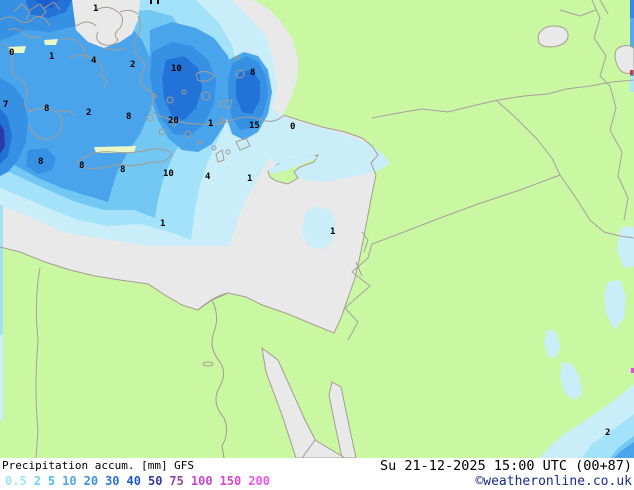 The width and height of the screenshot is (634, 490). I want to click on lakes, so click(585, 49).